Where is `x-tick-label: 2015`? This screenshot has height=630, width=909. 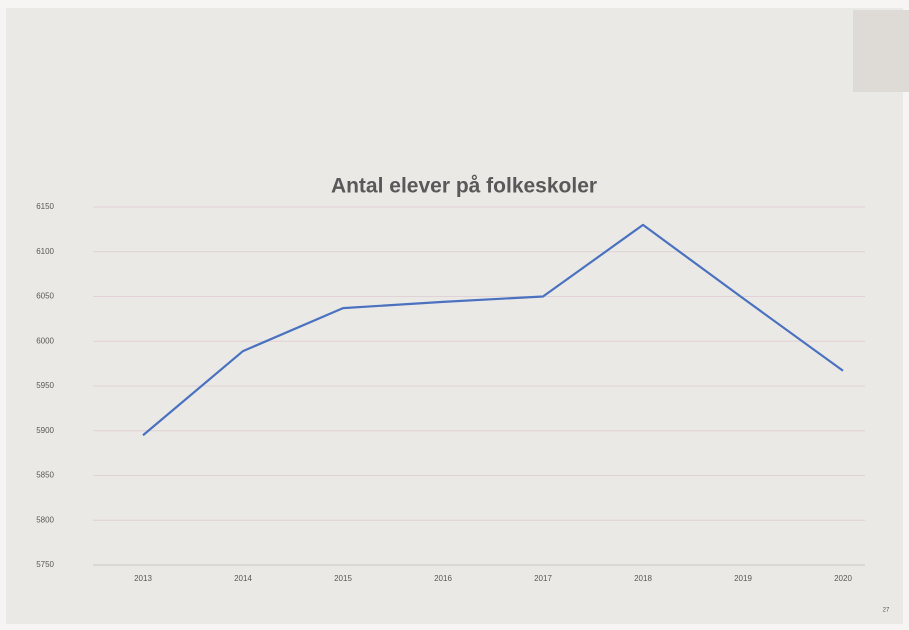
x-tick-label: 2015 is located at coordinates (343, 578).